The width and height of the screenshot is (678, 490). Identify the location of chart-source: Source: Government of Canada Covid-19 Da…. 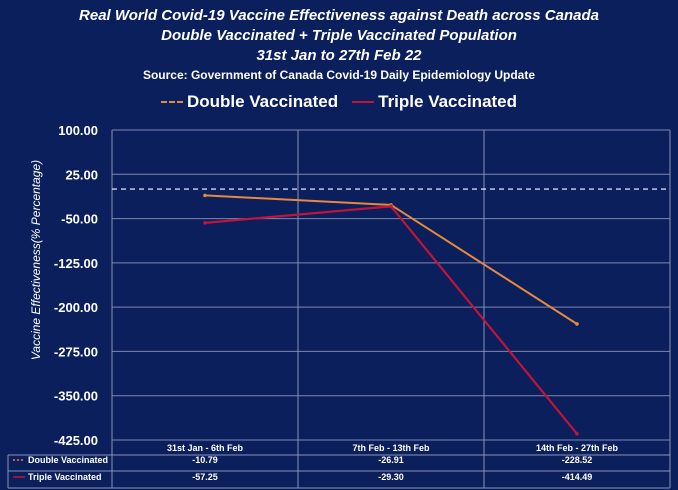
(339, 75).